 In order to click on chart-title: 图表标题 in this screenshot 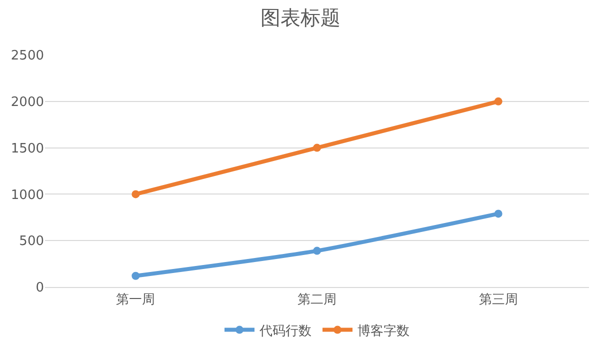, I will do `click(300, 18)`.